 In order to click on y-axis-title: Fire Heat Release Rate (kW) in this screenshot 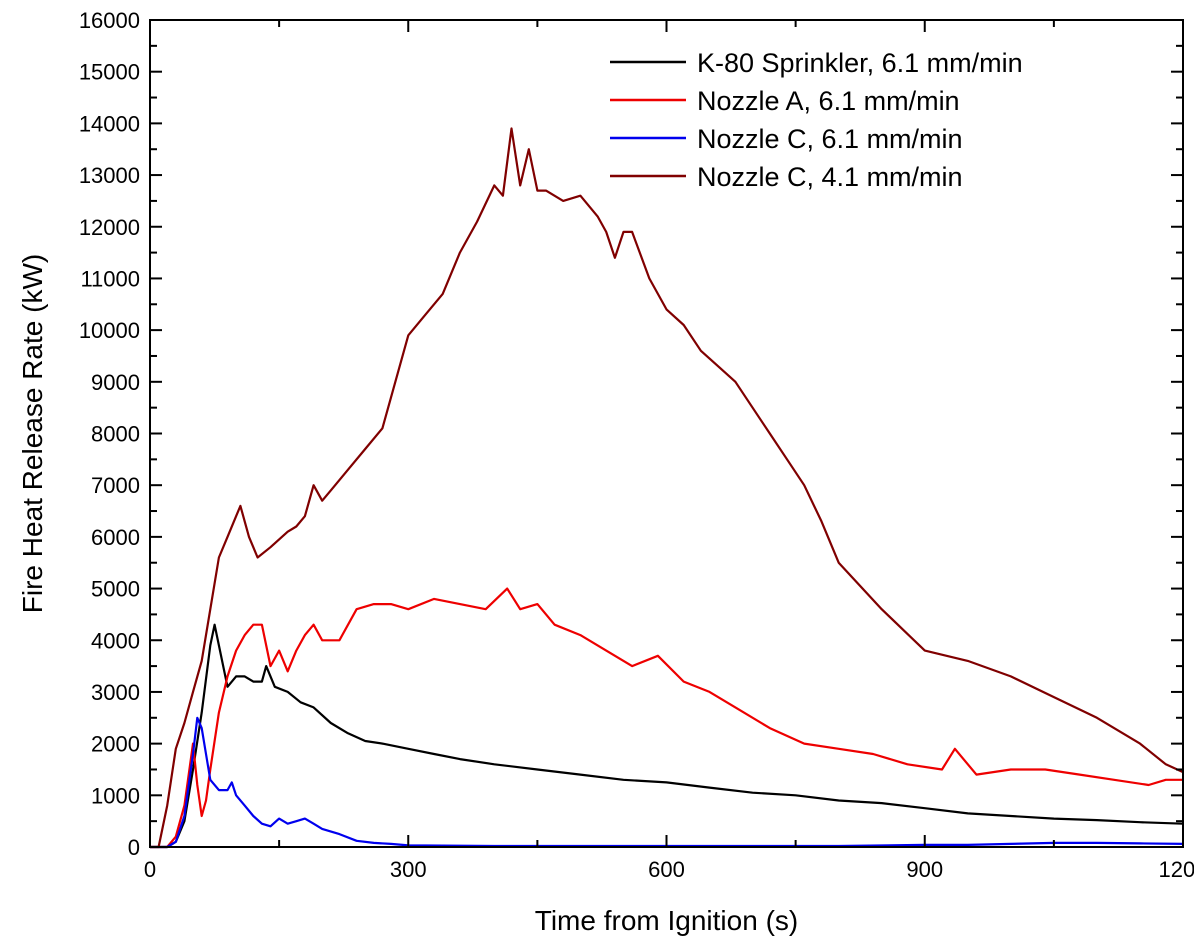, I will do `click(32, 433)`.